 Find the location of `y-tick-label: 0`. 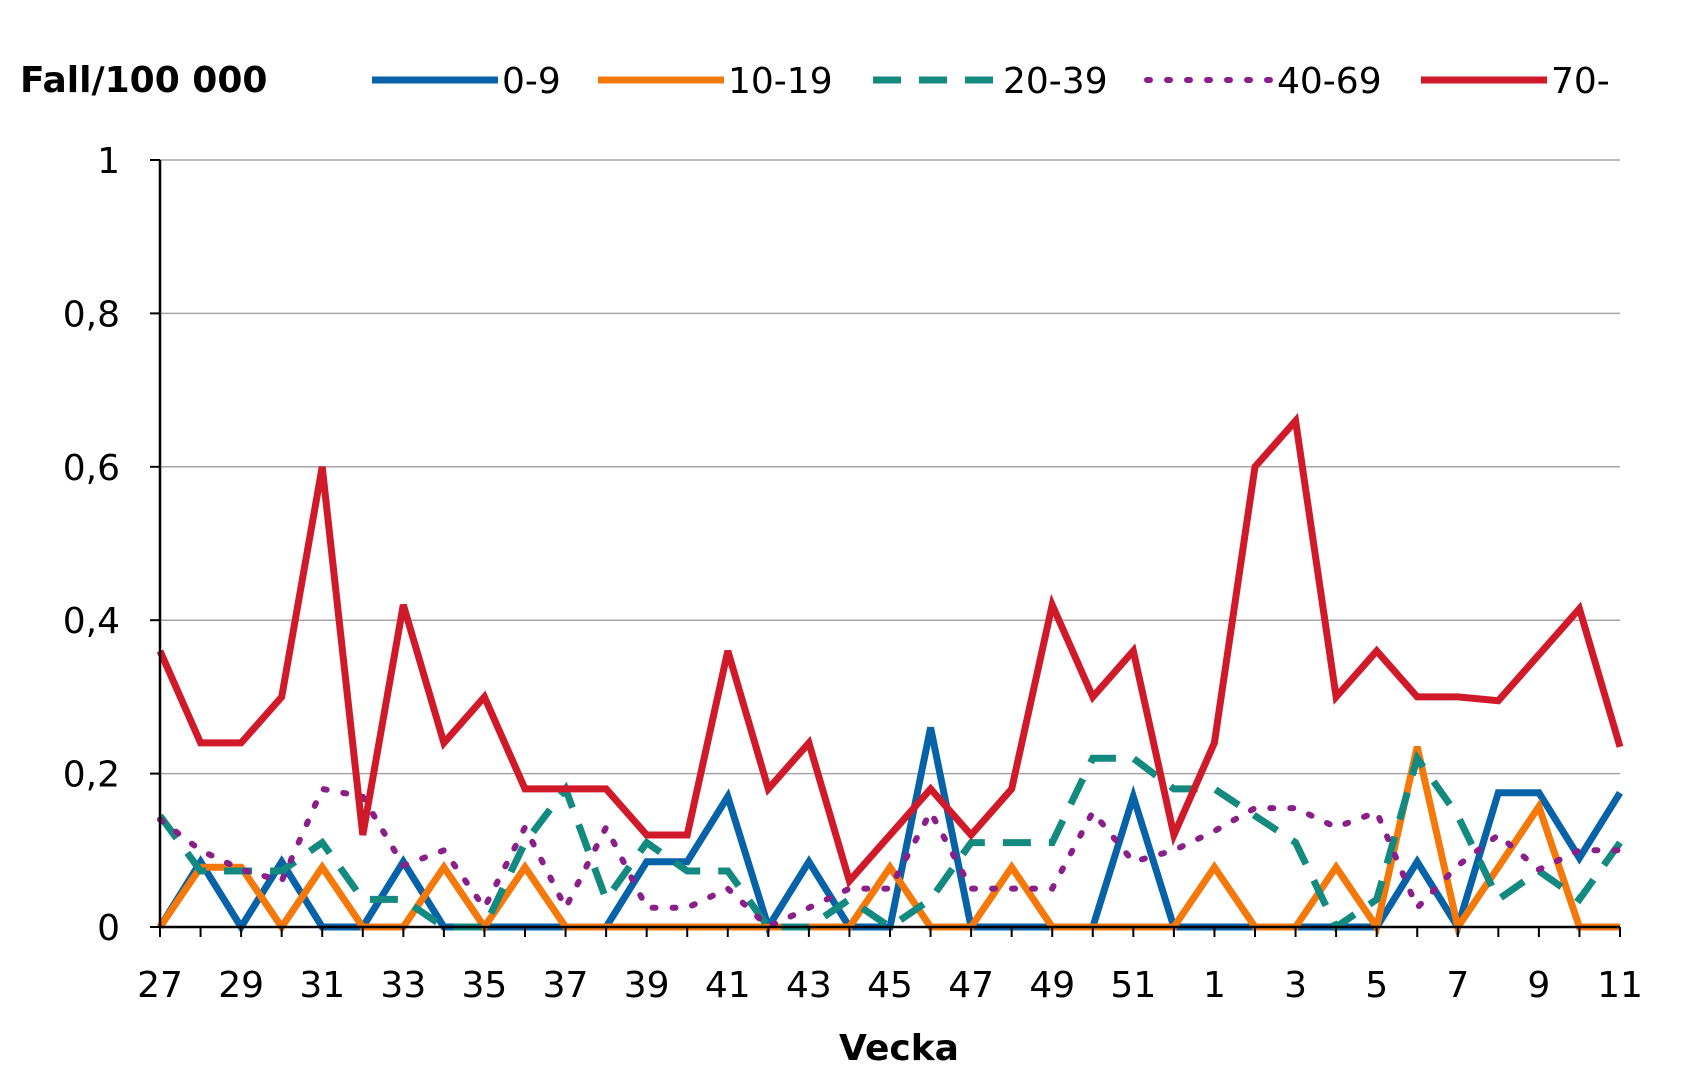

y-tick-label: 0 is located at coordinates (108, 928).